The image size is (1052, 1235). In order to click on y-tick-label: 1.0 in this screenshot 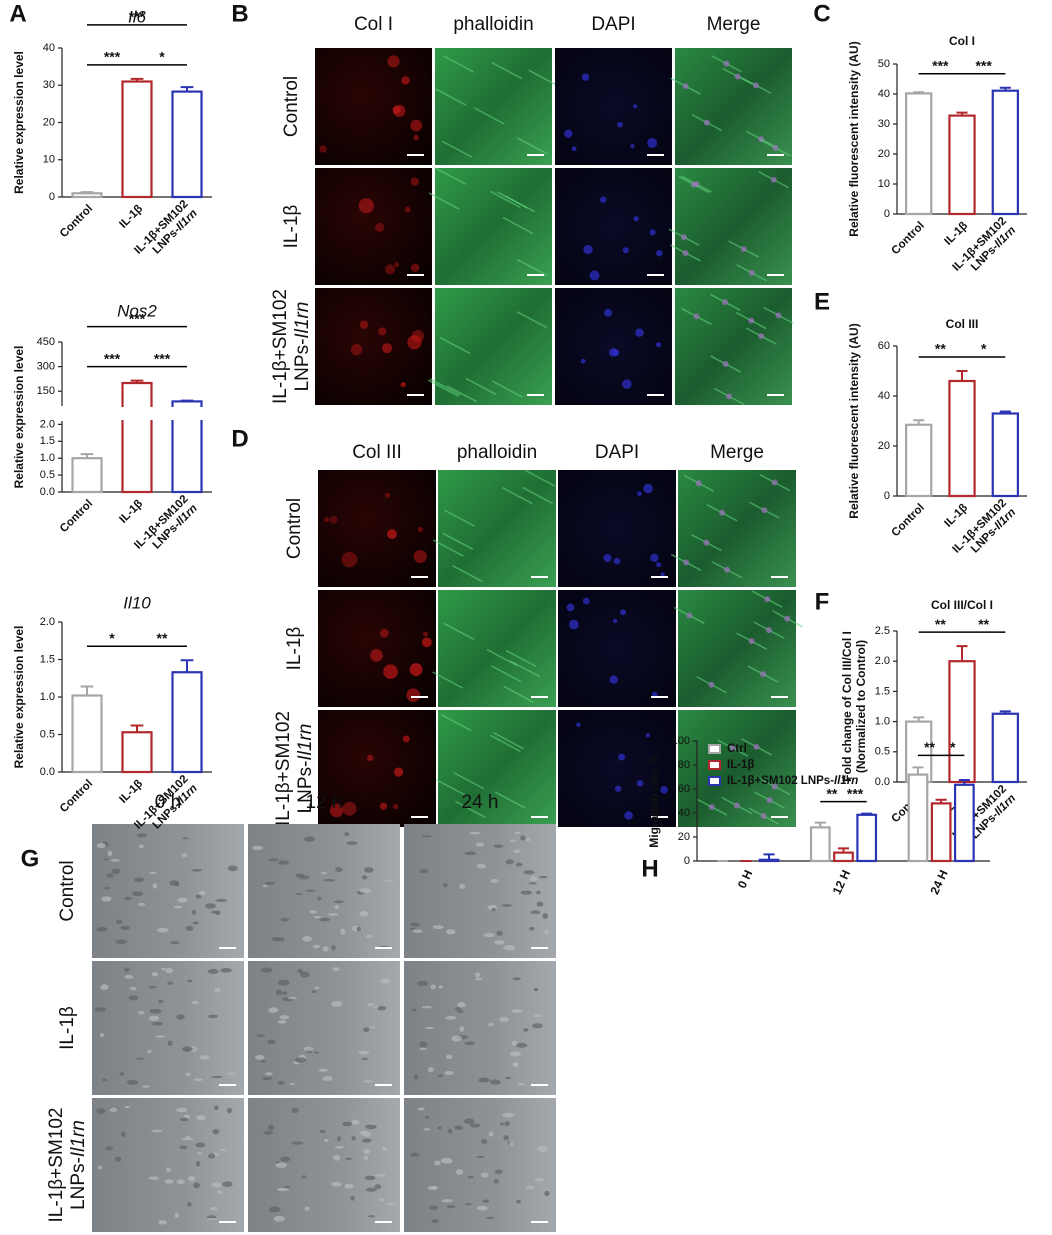, I will do `click(47, 697)`.